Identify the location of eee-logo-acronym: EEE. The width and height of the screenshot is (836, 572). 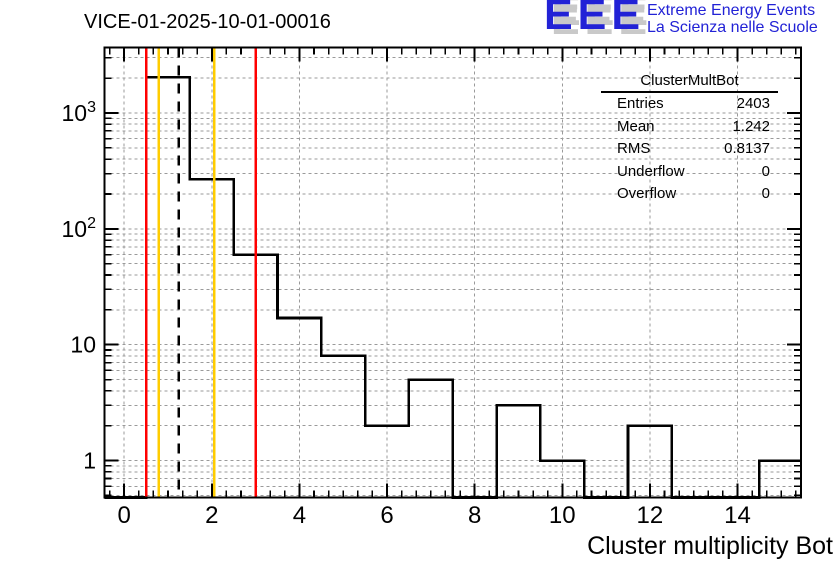
(595, 19).